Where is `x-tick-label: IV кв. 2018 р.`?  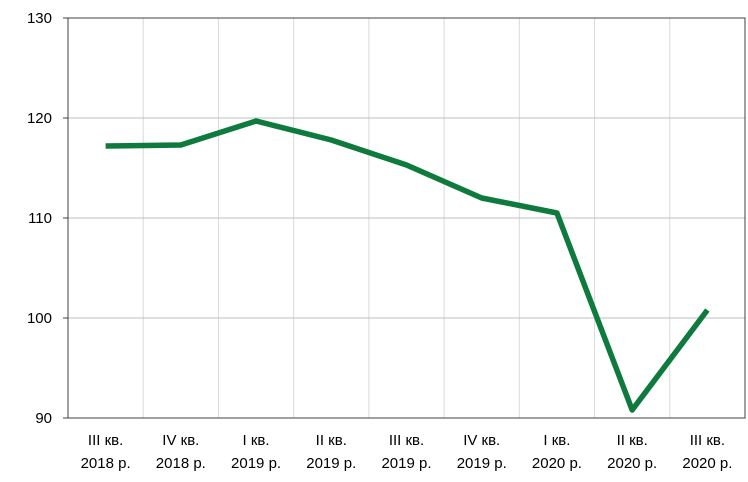 x-tick-label: IV кв. 2018 р. is located at coordinates (181, 452).